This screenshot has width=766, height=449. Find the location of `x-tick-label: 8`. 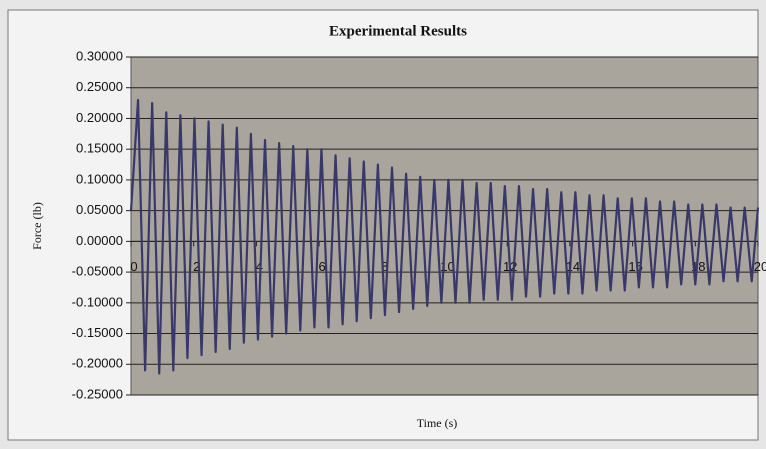

x-tick-label: 8 is located at coordinates (384, 266).